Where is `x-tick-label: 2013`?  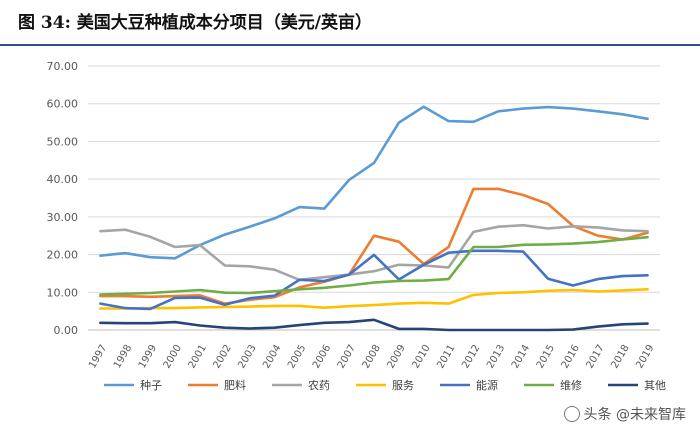
x-tick-label: 2013 is located at coordinates (496, 357).